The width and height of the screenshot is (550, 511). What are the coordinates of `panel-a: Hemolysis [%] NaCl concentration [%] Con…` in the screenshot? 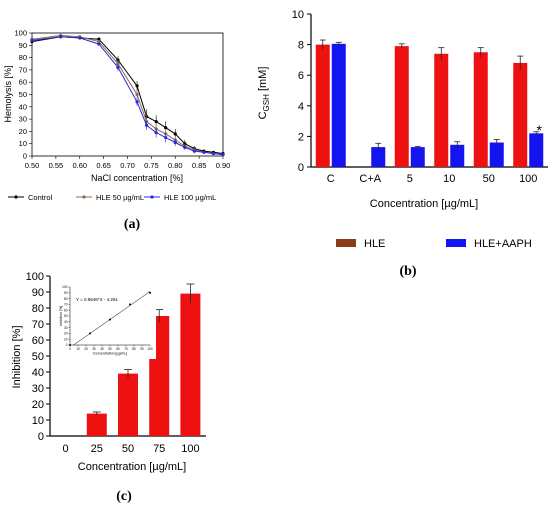 It's located at (109, 148).